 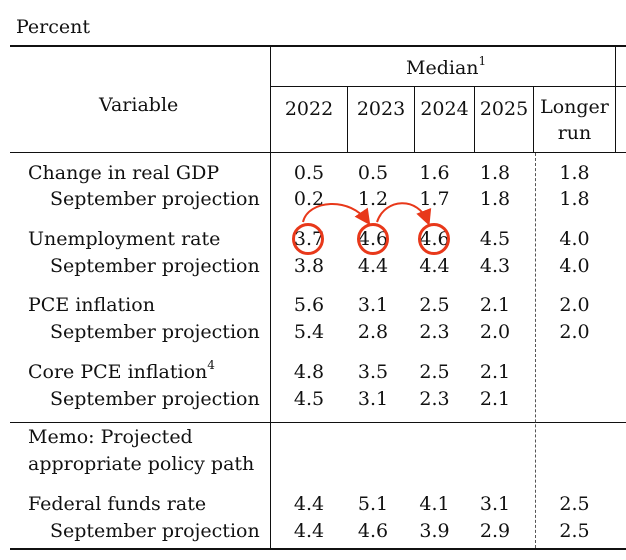 What do you see at coordinates (141, 464) in the screenshot?
I see `memo-line2: appropriate policy path` at bounding box center [141, 464].